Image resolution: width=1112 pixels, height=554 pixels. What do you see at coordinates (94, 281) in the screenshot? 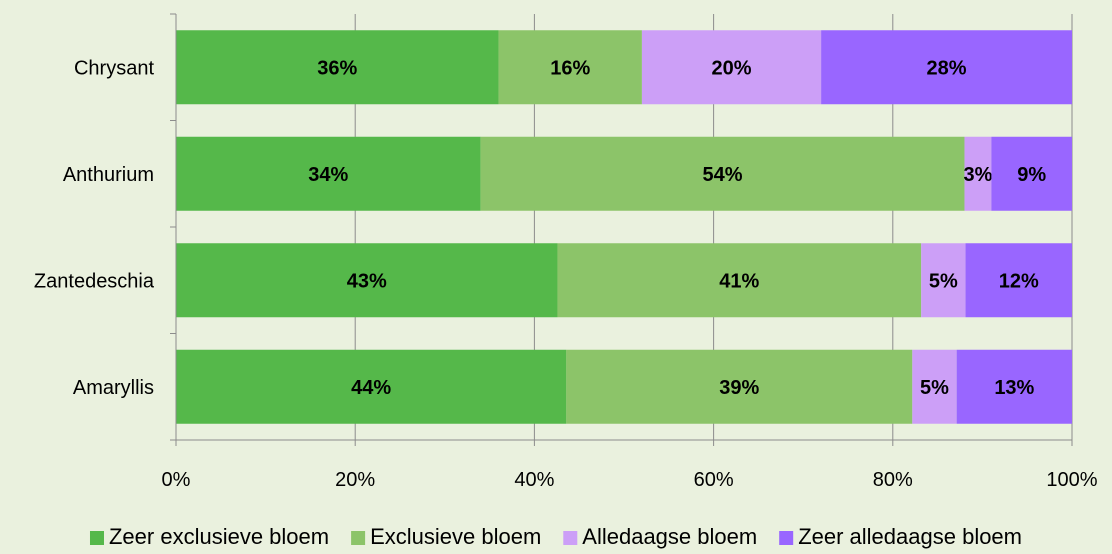
I see `category-label: Zantedeschia` at bounding box center [94, 281].